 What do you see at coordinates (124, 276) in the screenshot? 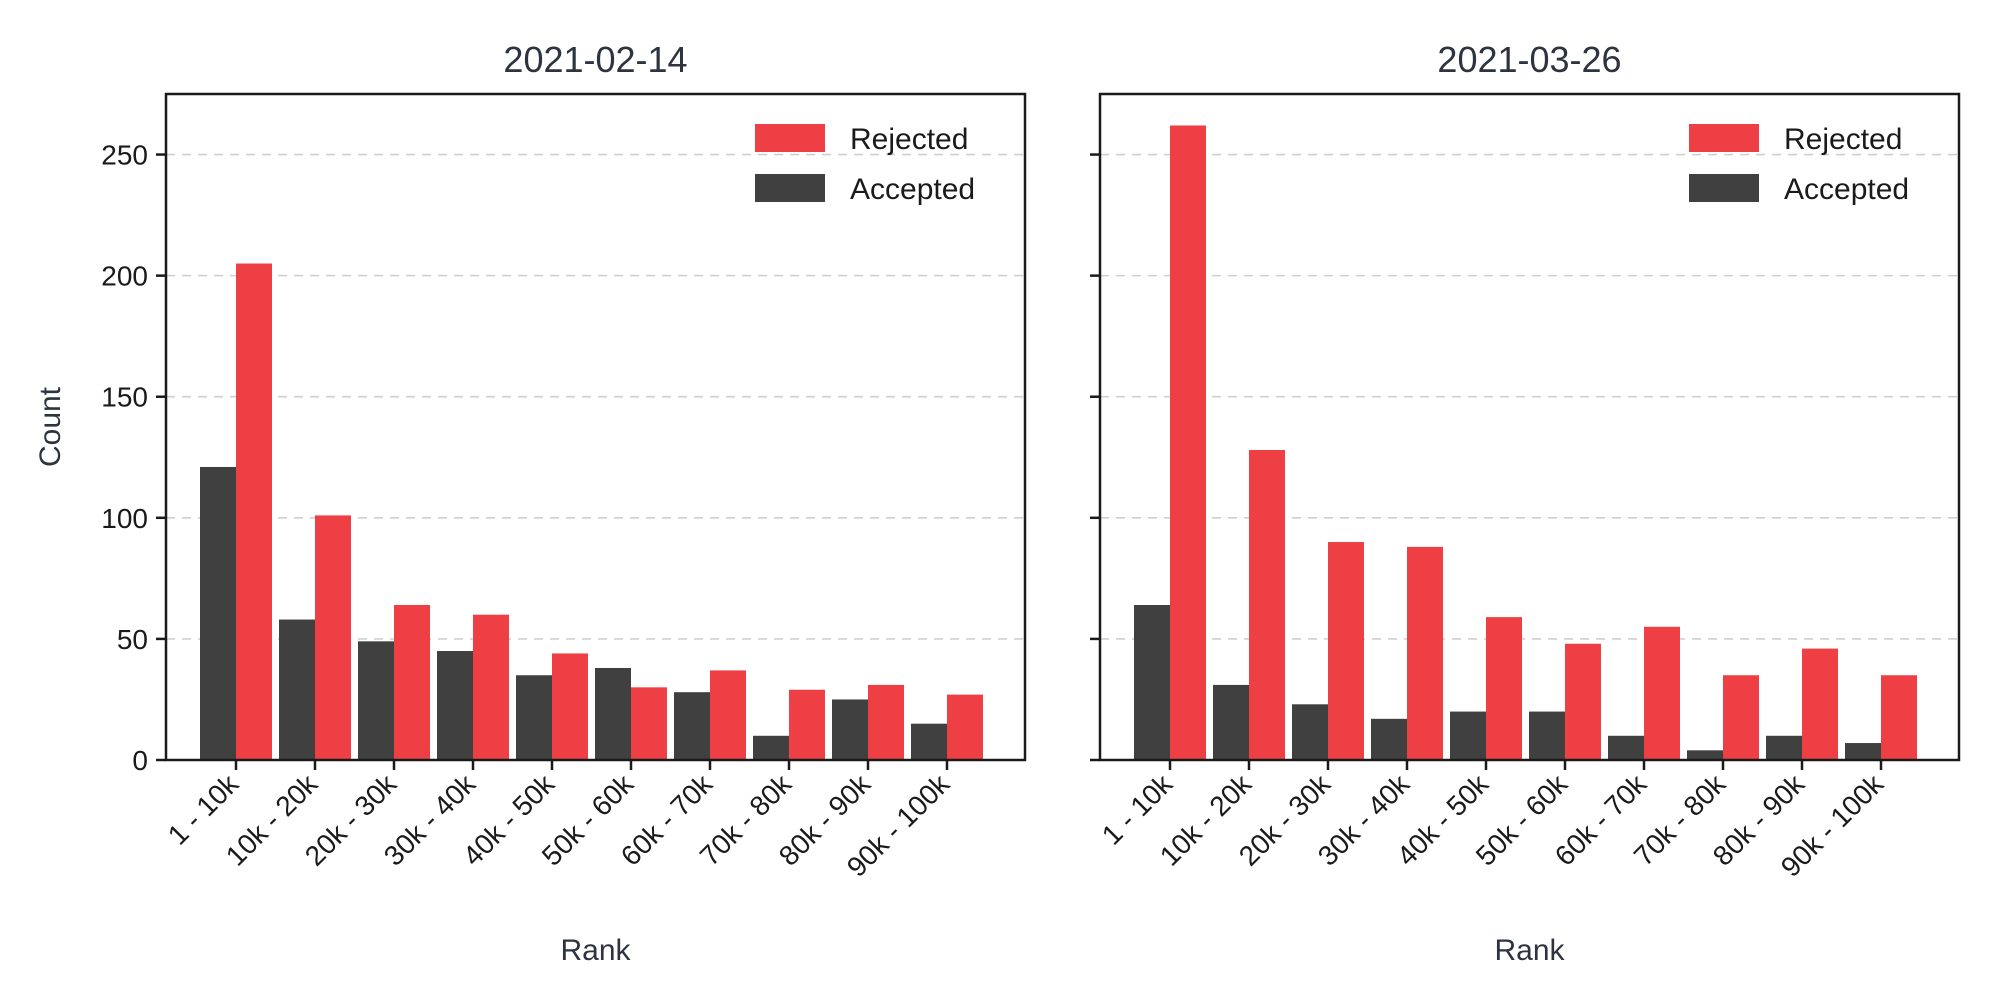
I see `y-tick-label: 200` at bounding box center [124, 276].